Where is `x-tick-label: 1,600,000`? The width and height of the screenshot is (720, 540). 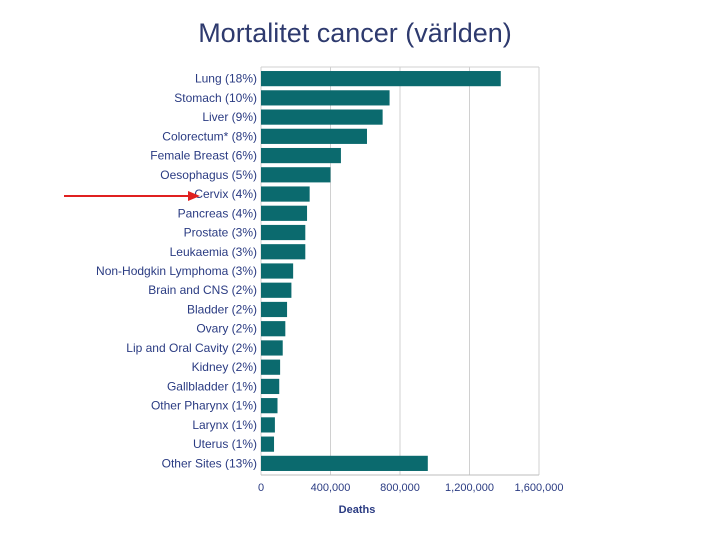 x-tick-label: 1,600,000 is located at coordinates (539, 488).